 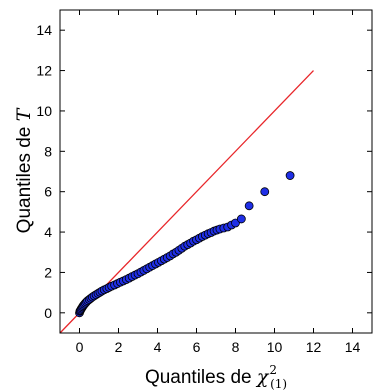 I want to click on x-axis-label: Quantiles de χ2 (1), so click(x=216, y=377).